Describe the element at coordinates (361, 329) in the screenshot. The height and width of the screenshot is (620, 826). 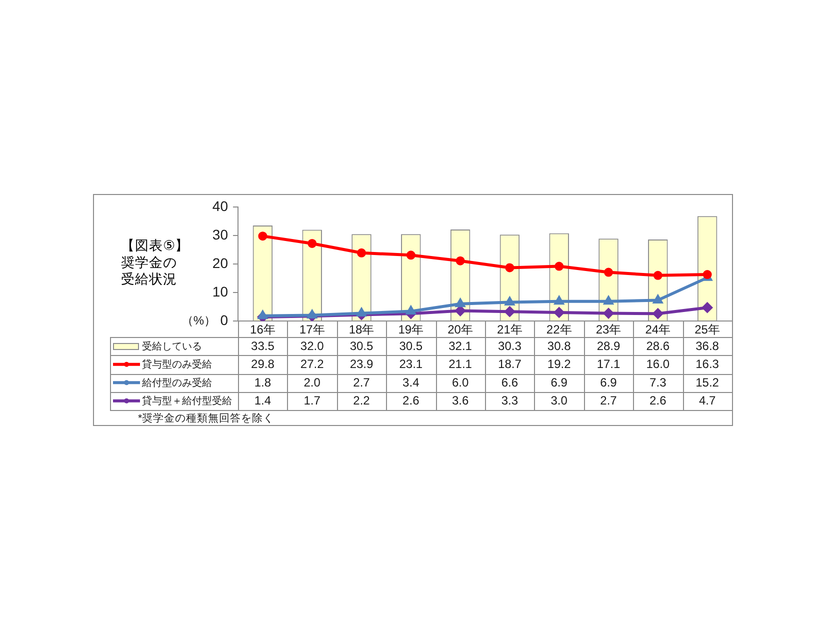
I see `x-tick-label: 18年` at that location.